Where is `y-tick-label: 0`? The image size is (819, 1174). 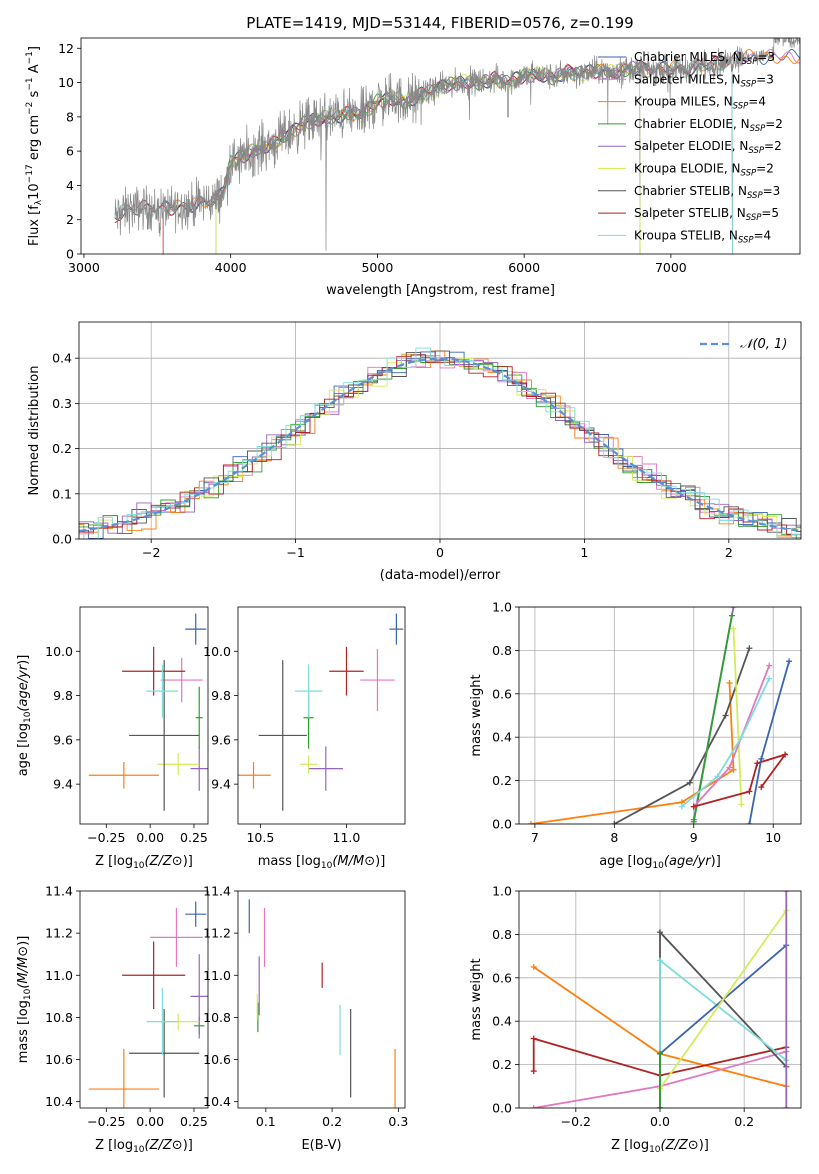
y-tick-label: 0 is located at coordinates (70, 254).